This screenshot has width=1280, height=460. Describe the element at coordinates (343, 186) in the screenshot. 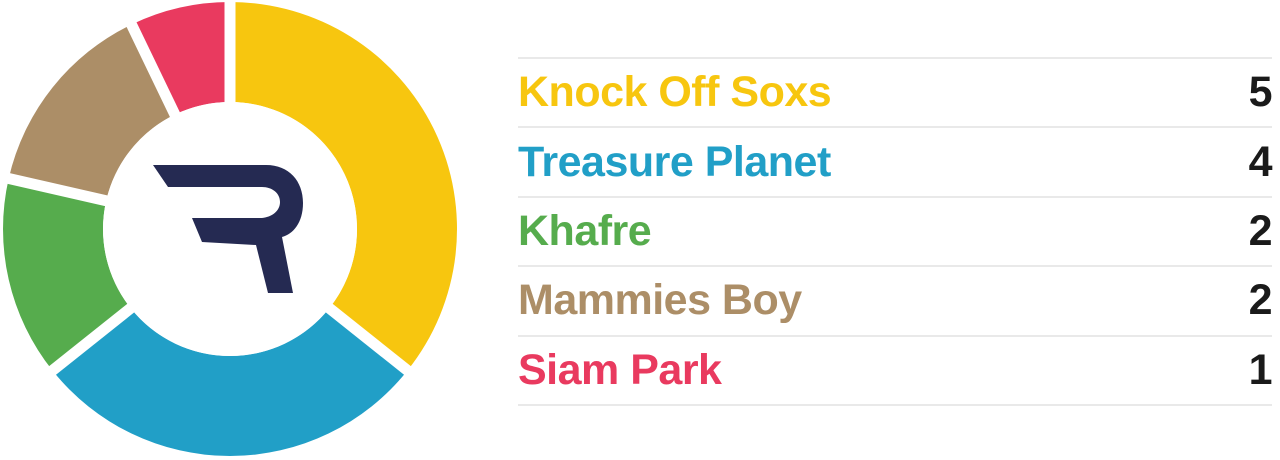

I see `donut-segment-knock-off-soxs` at that location.